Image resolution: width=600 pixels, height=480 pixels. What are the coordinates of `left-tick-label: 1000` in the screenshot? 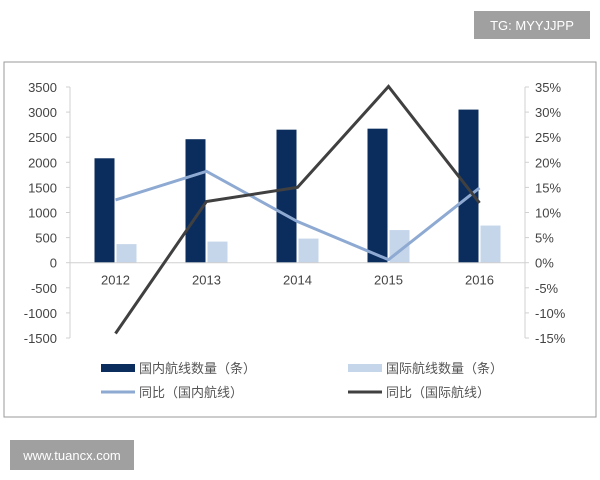 It's located at (42, 213).